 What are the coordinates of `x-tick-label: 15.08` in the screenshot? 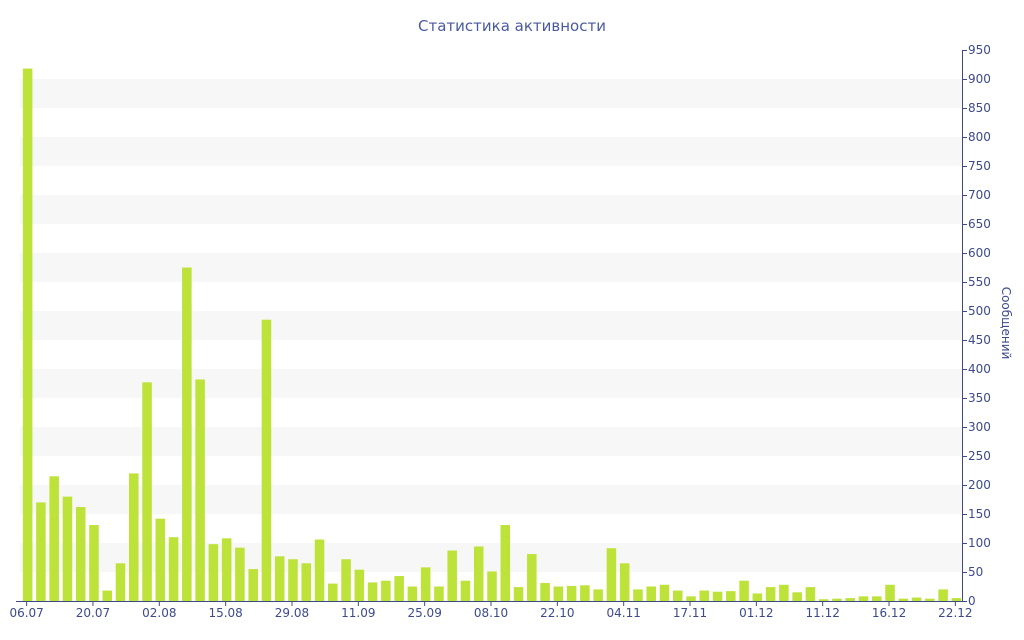 It's located at (225, 613).